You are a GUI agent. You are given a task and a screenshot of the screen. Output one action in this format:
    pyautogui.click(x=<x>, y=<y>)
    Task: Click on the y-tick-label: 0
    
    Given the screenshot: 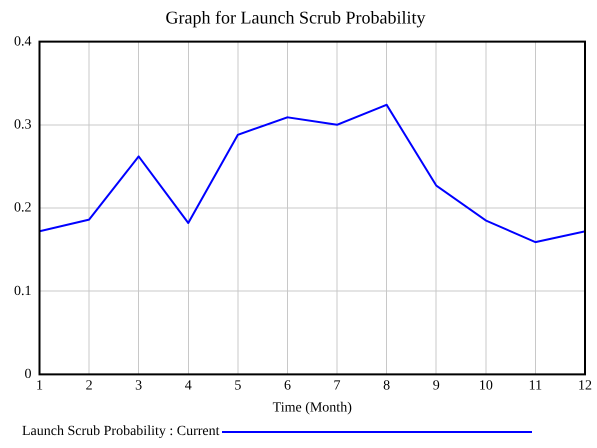 What is the action you would take?
    pyautogui.click(x=28, y=374)
    